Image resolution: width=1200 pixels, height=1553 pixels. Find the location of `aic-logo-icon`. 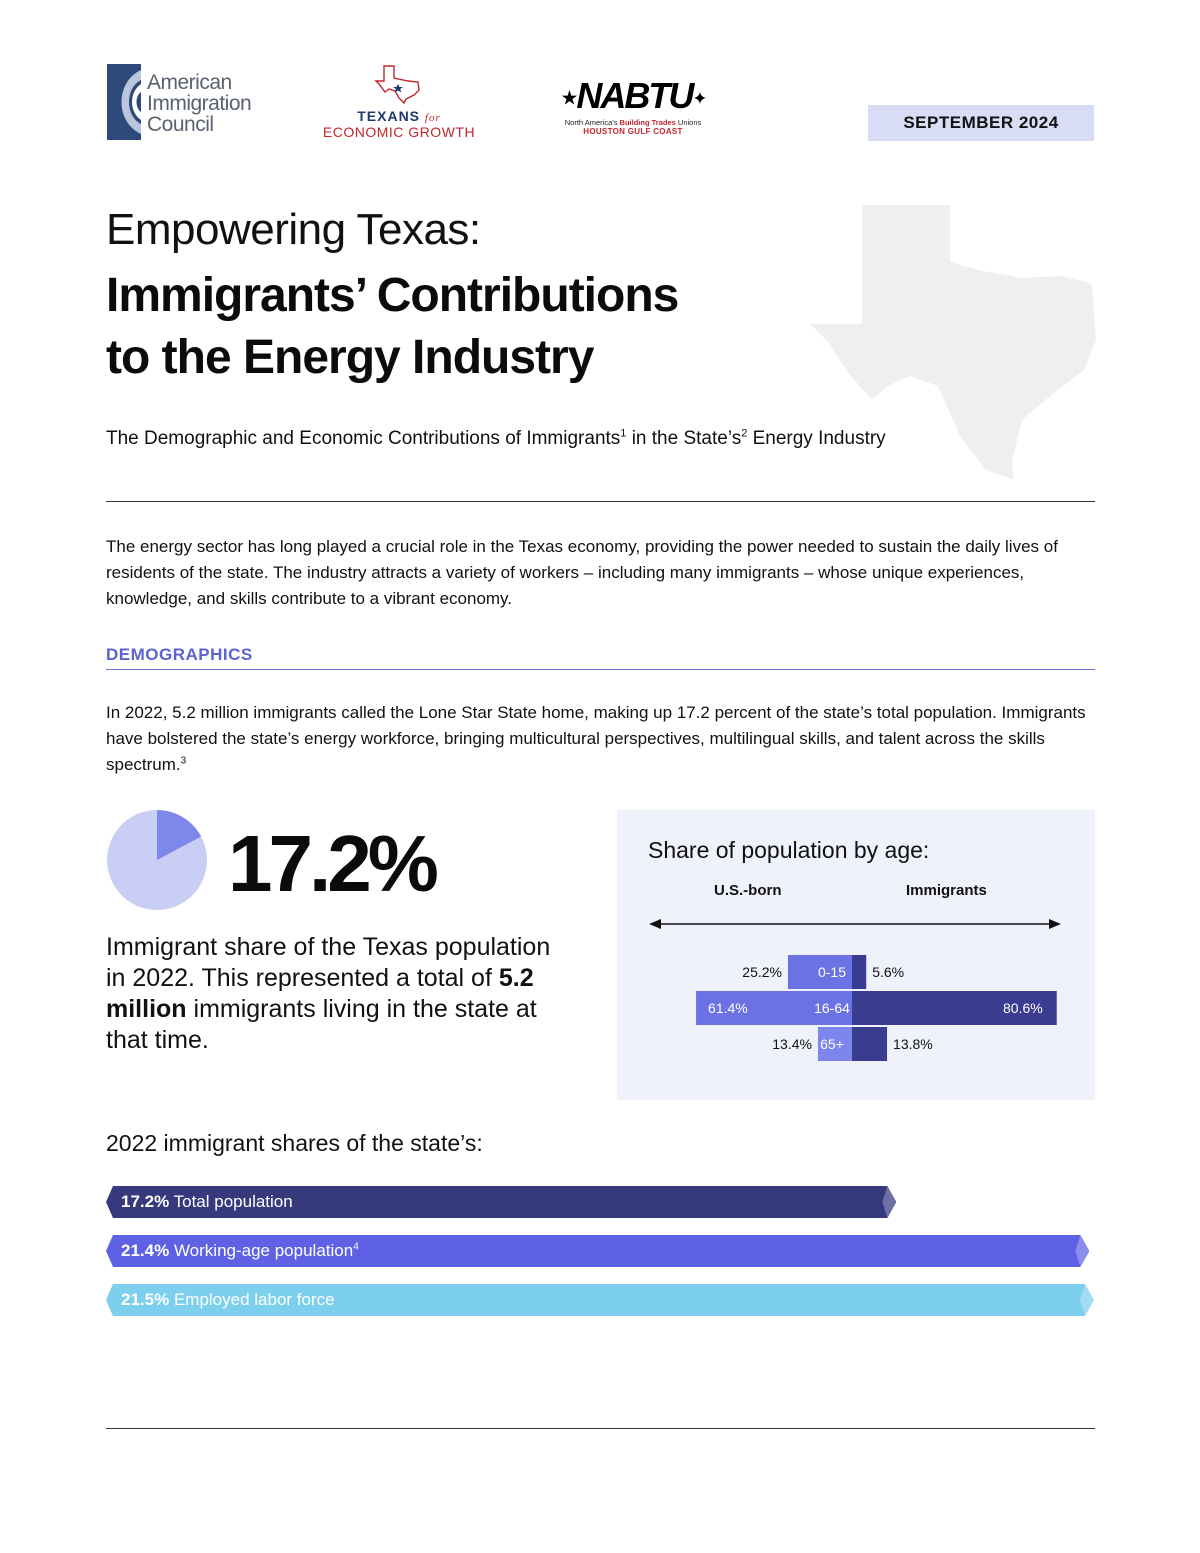

aic-logo-icon is located at coordinates (124, 102).